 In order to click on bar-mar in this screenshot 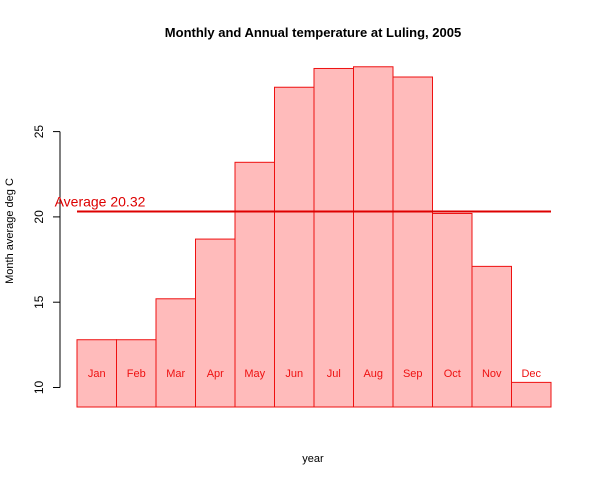, I will do `click(175, 353)`.